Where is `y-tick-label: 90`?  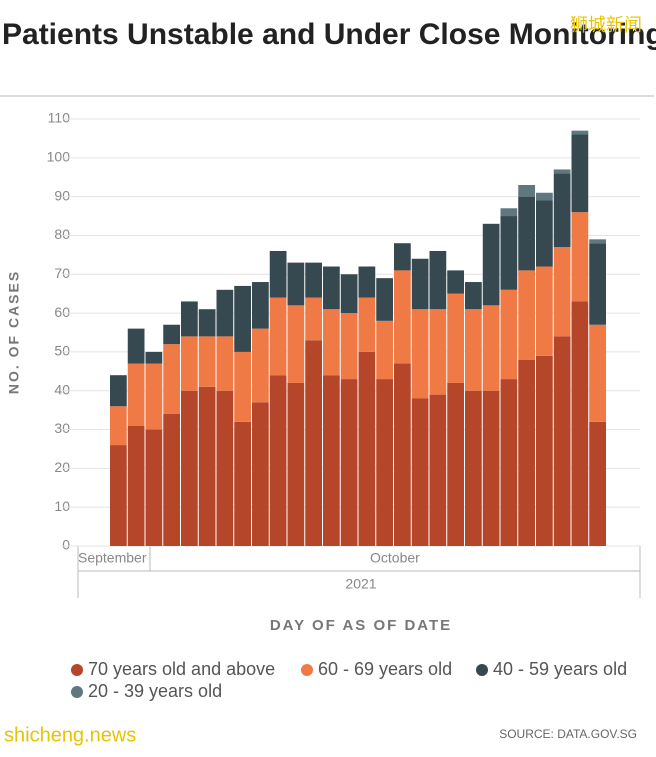
y-tick-label: 90 is located at coordinates (62, 195).